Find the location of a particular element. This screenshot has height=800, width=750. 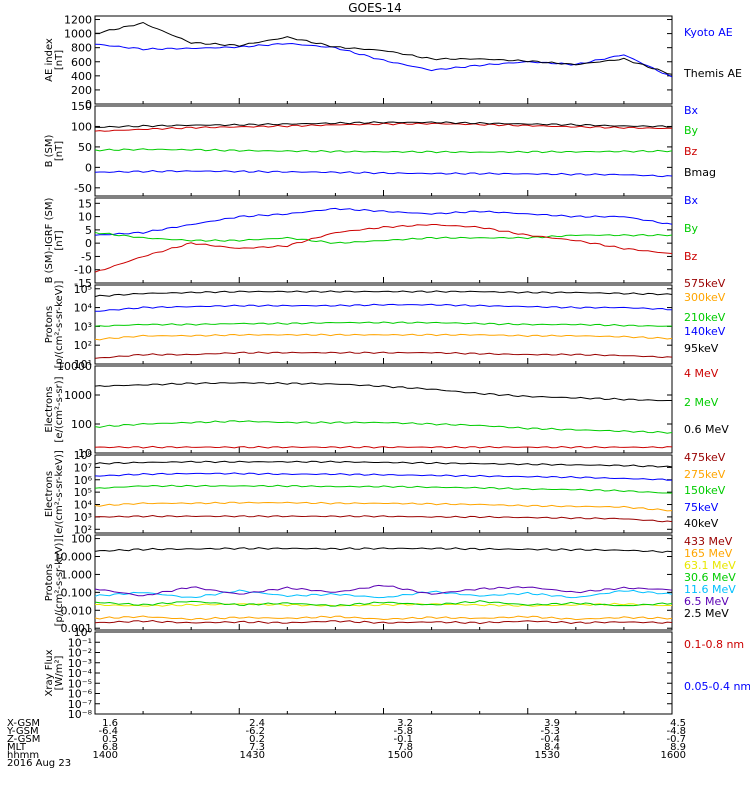

footer-row-label: X-GSM is located at coordinates (24, 723).